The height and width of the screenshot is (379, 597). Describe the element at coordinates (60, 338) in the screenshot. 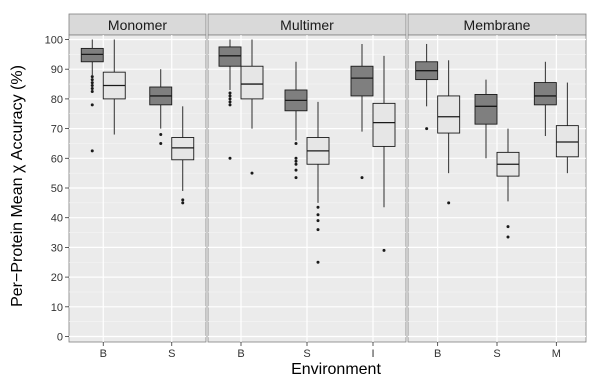

I see `y-tick-label: 0` at that location.